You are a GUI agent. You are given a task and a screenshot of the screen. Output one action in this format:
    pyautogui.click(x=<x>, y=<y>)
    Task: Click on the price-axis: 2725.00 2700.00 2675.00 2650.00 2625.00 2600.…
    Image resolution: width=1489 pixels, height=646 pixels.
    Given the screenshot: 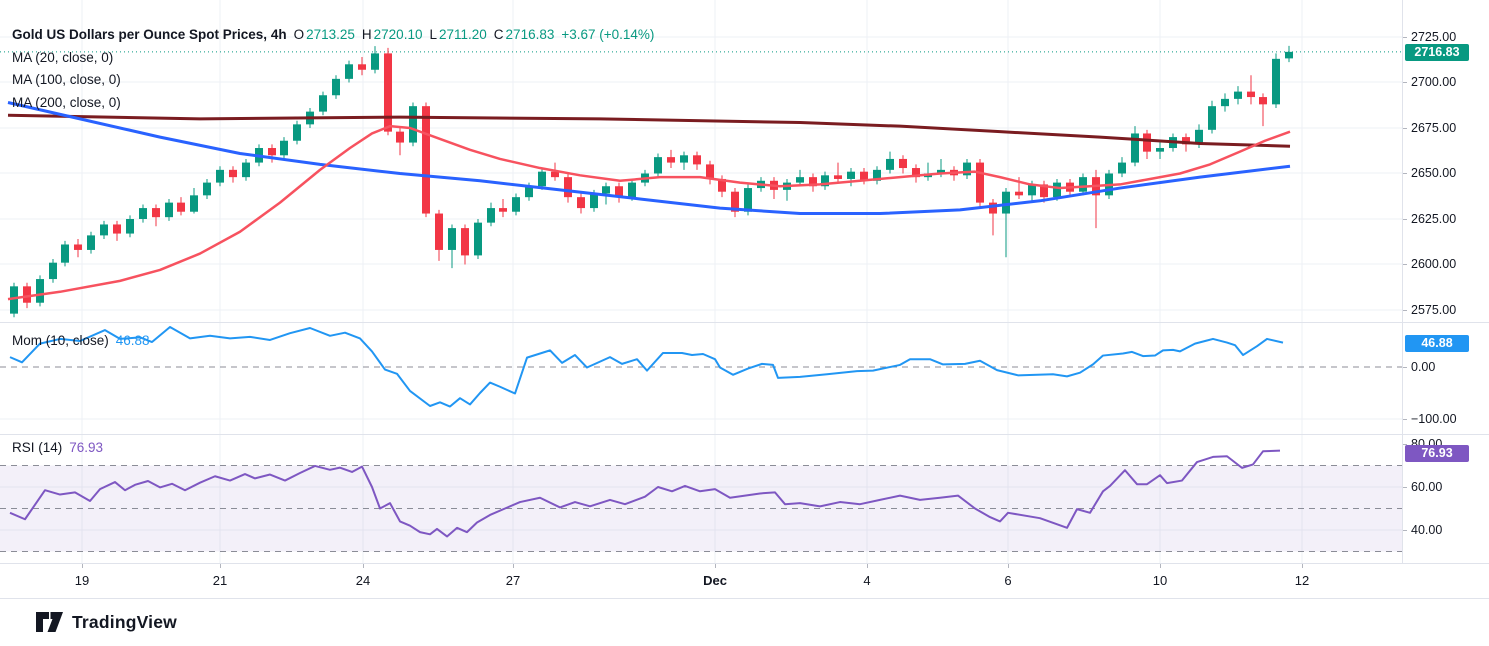 What is the action you would take?
    pyautogui.click(x=1445, y=281)
    